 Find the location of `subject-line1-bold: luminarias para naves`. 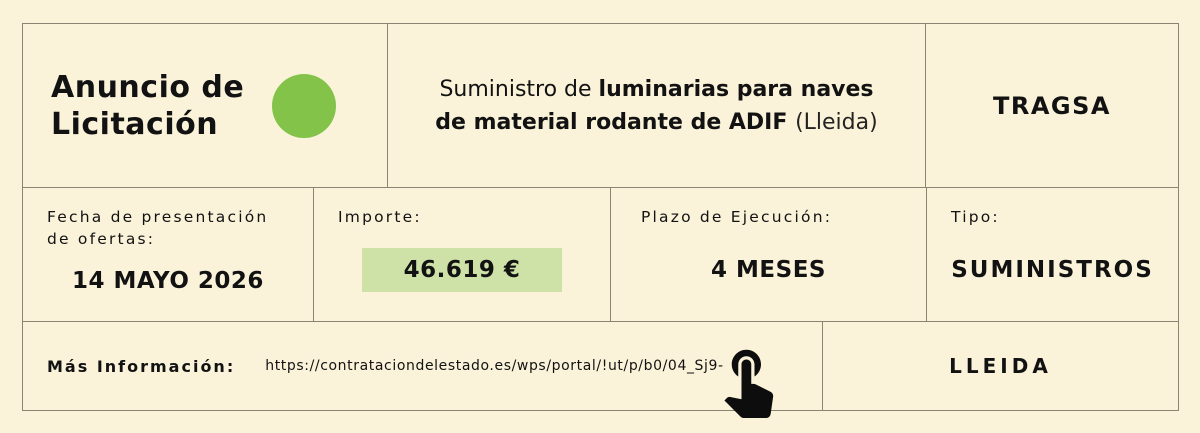

subject-line1-bold: luminarias para naves is located at coordinates (736, 89).